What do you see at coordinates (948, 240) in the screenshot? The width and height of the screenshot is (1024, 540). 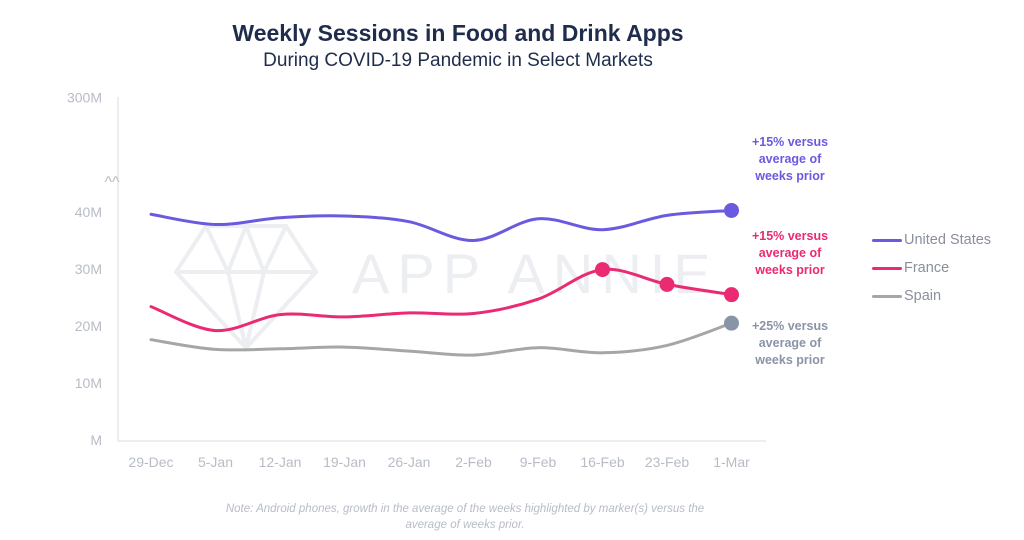 I see `legend-label: United States` at bounding box center [948, 240].